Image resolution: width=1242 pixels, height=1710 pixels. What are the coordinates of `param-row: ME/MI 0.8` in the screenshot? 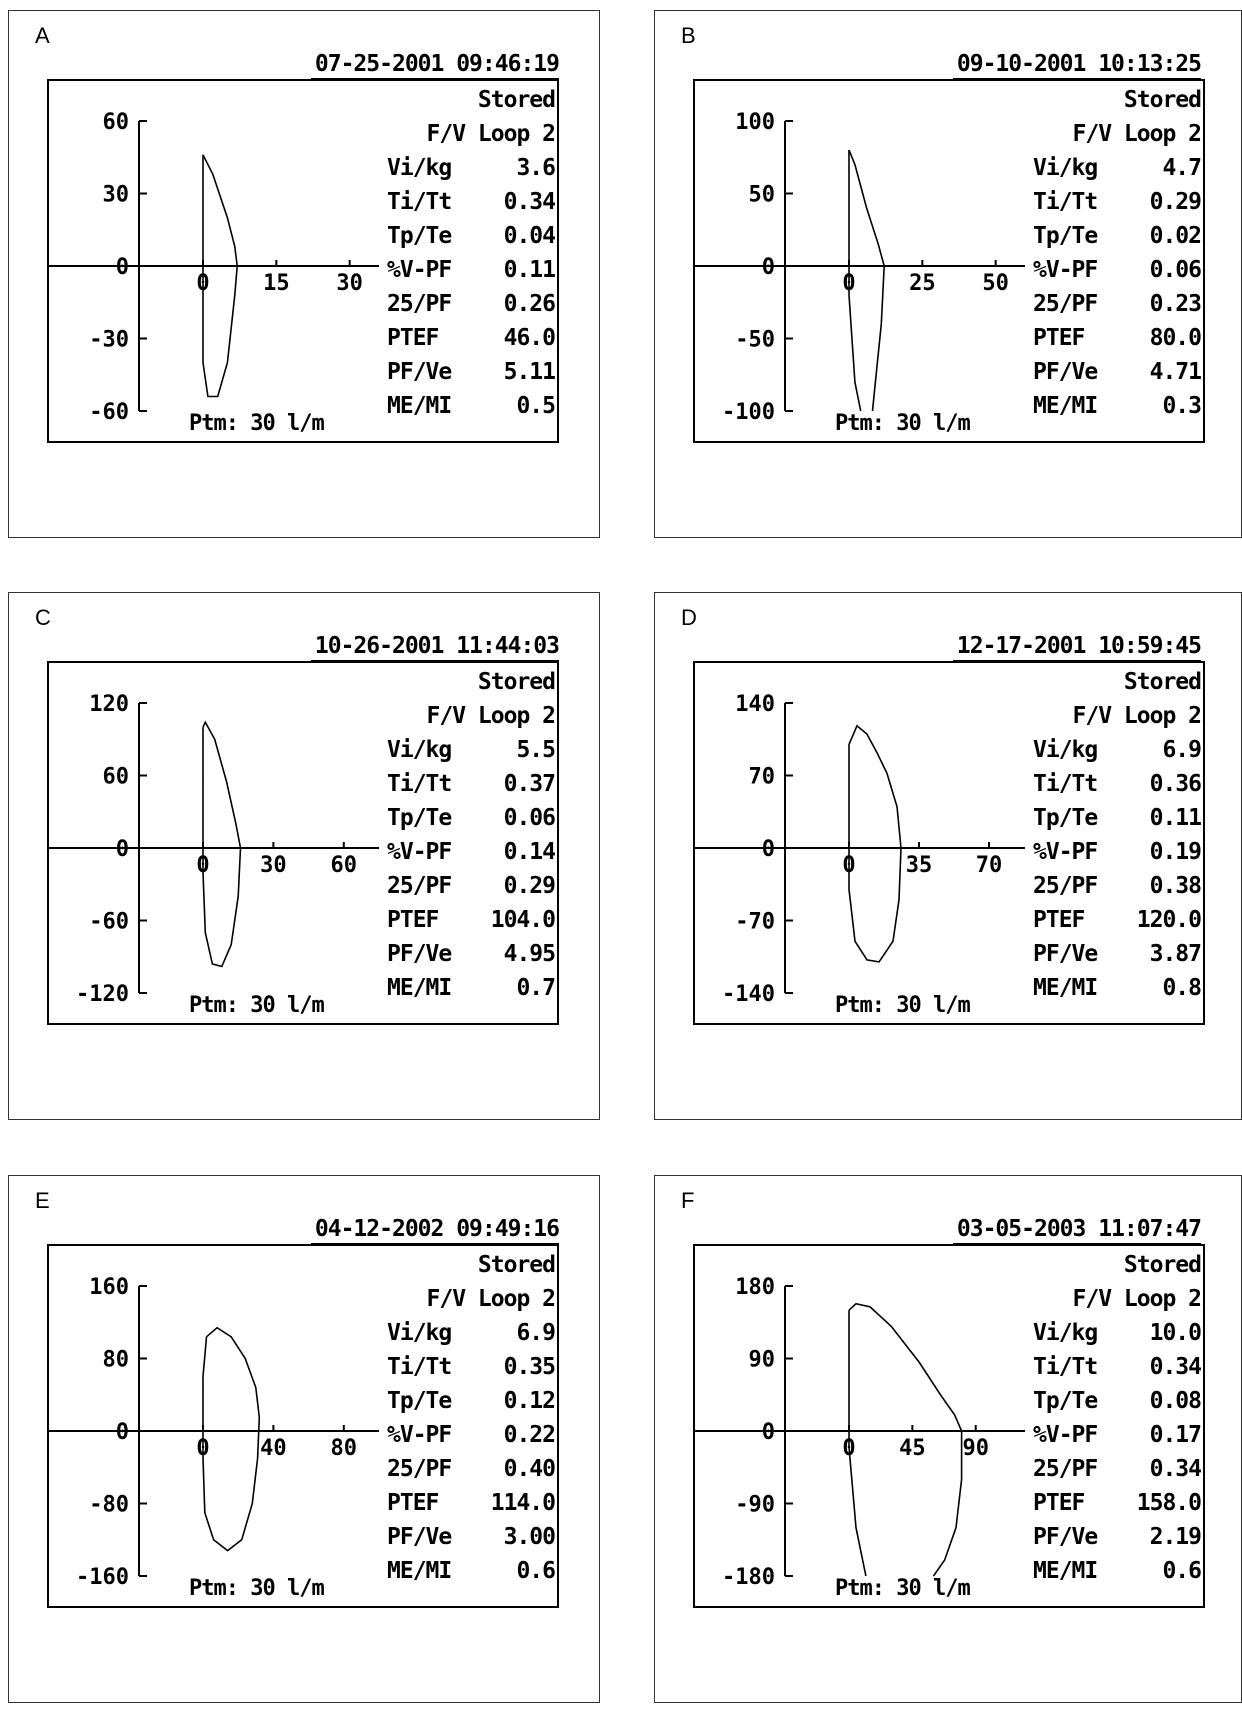 It's located at (1117, 988).